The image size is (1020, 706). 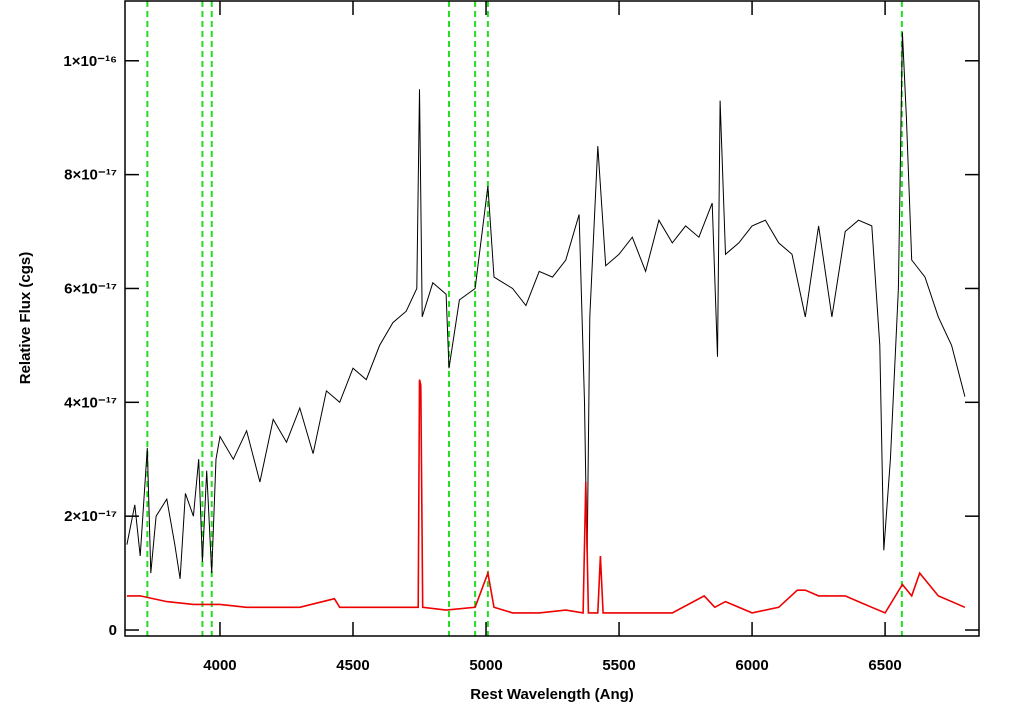 What do you see at coordinates (90, 288) in the screenshot?
I see `y-tick-label: 6×10⁻¹⁷` at bounding box center [90, 288].